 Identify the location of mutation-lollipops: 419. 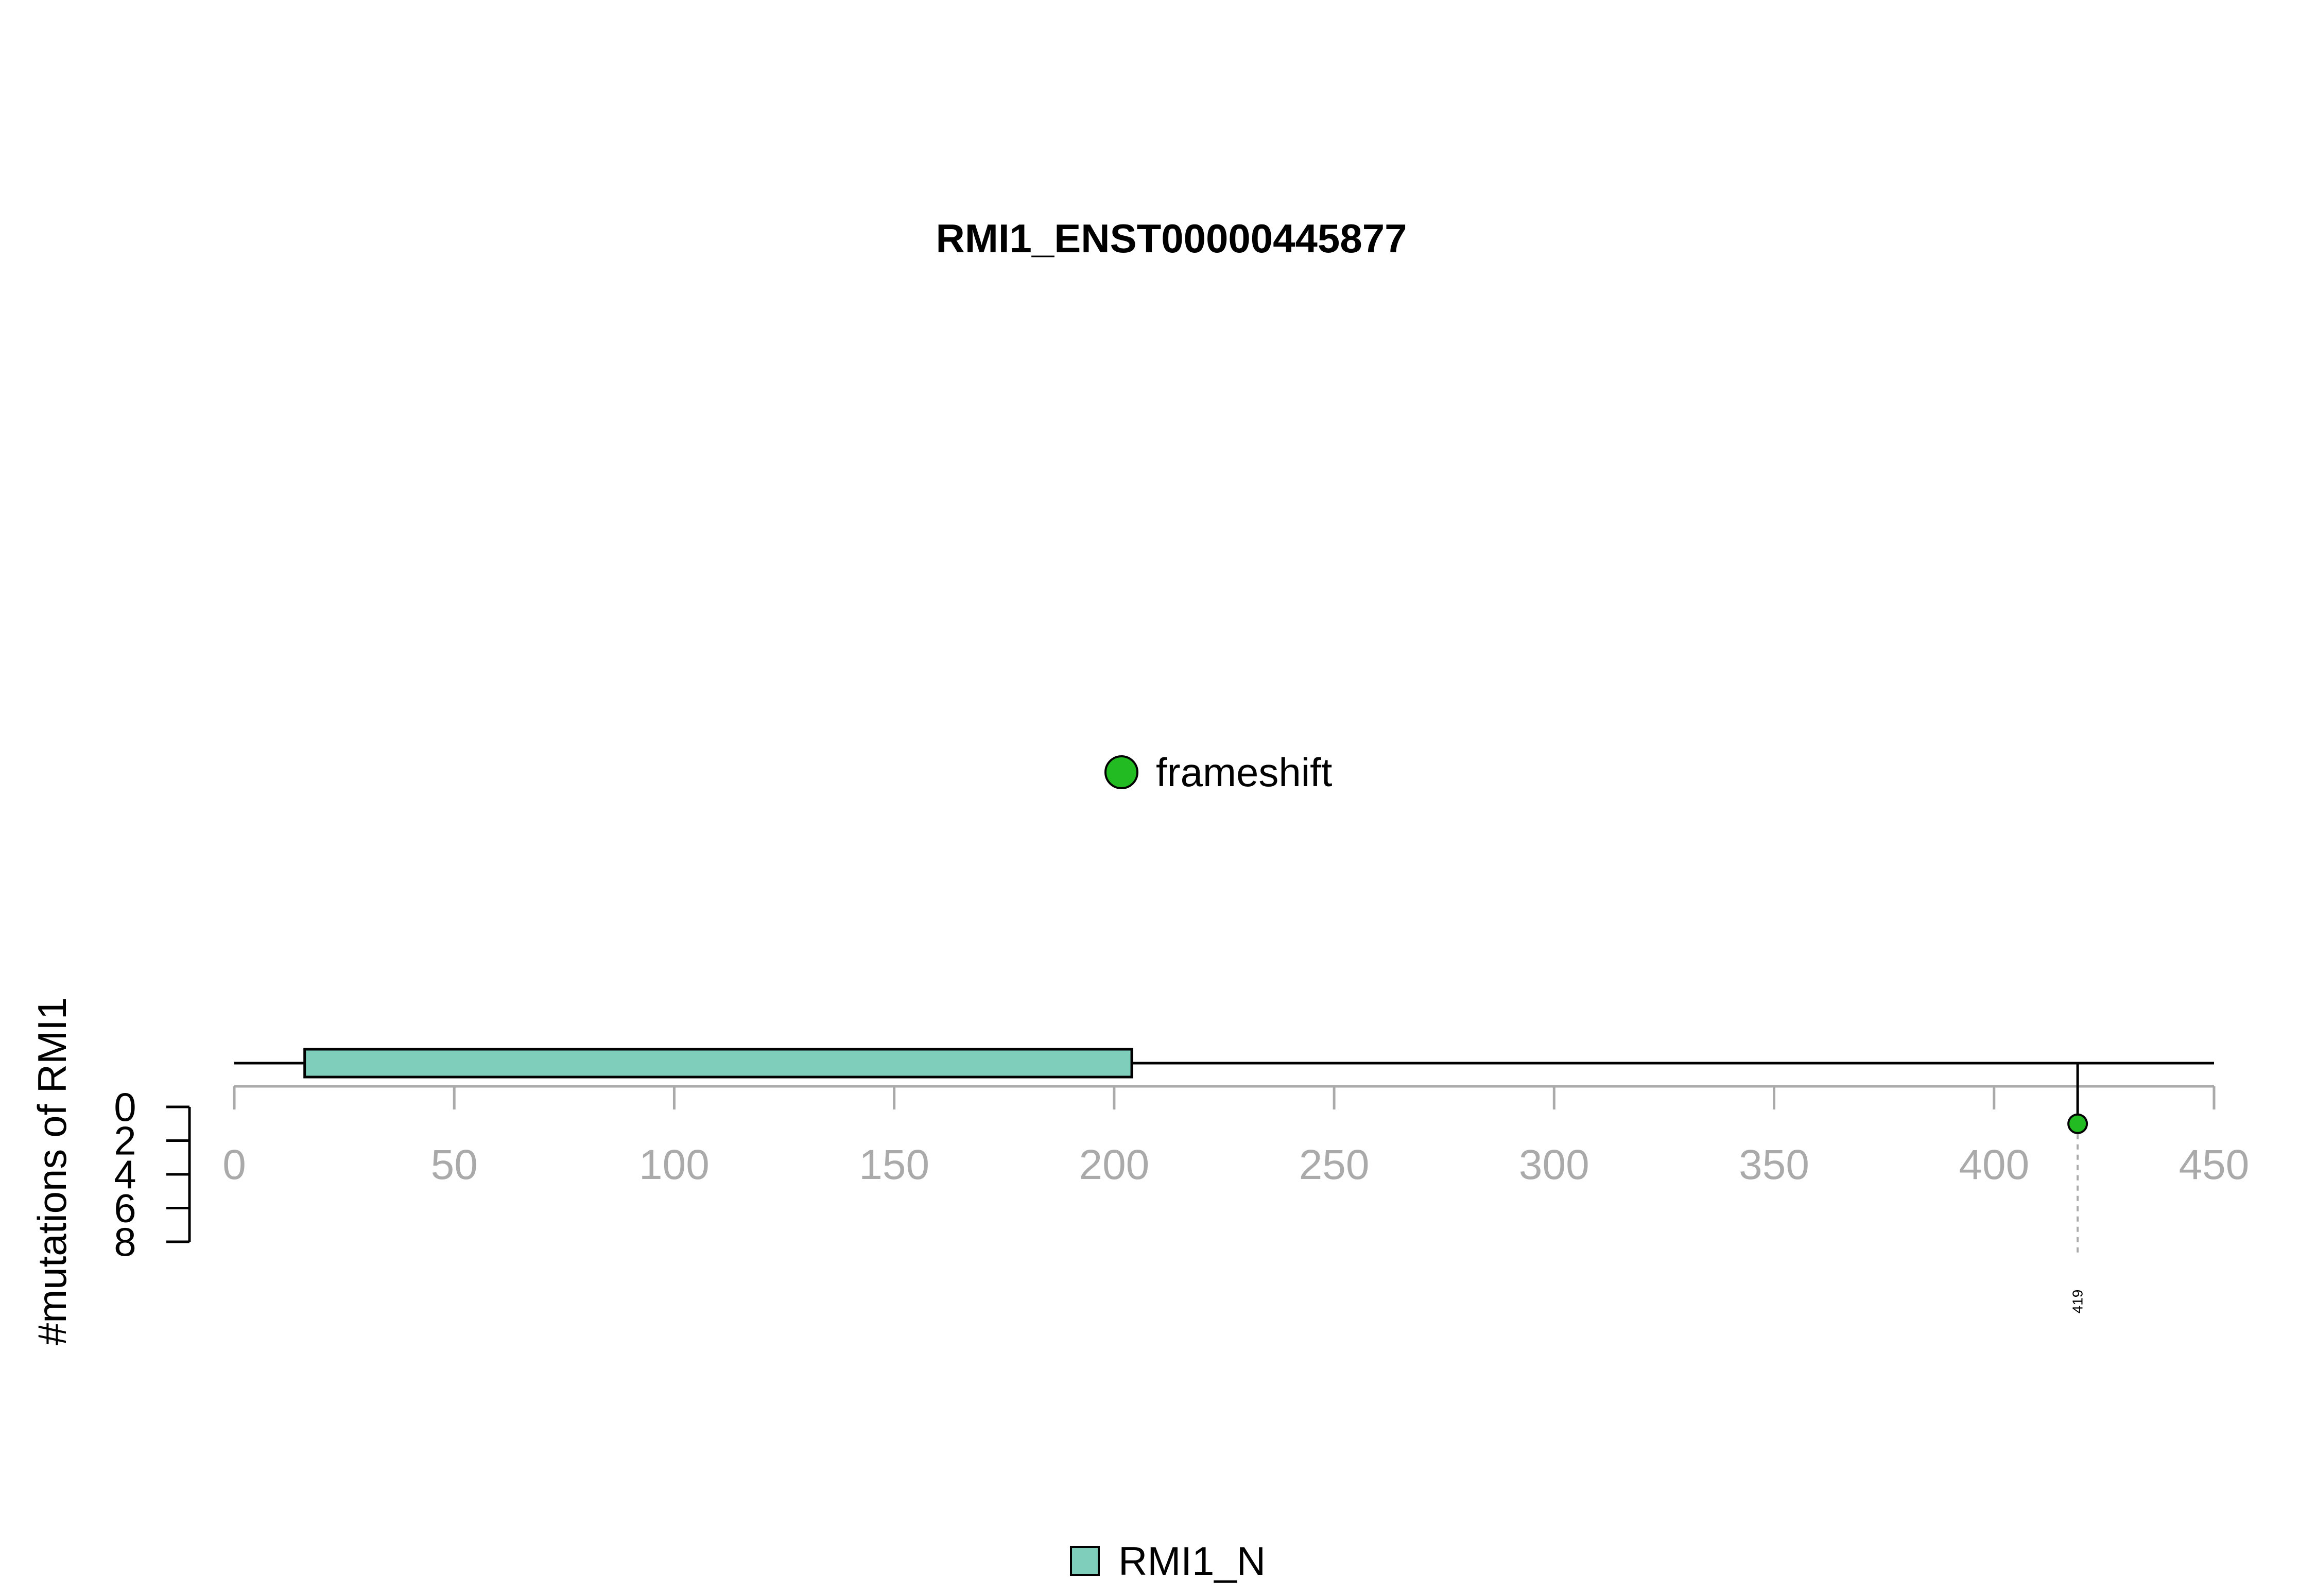
(2077, 1189).